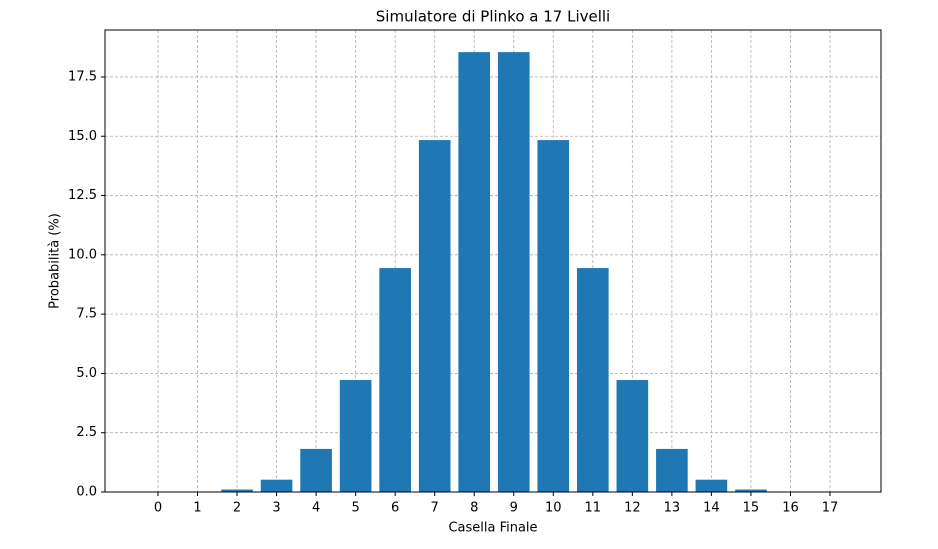 This screenshot has height=549, width=938. Describe the element at coordinates (493, 17) in the screenshot. I see `chart-title: Simulatore di Plinko a 17 Livelli` at that location.